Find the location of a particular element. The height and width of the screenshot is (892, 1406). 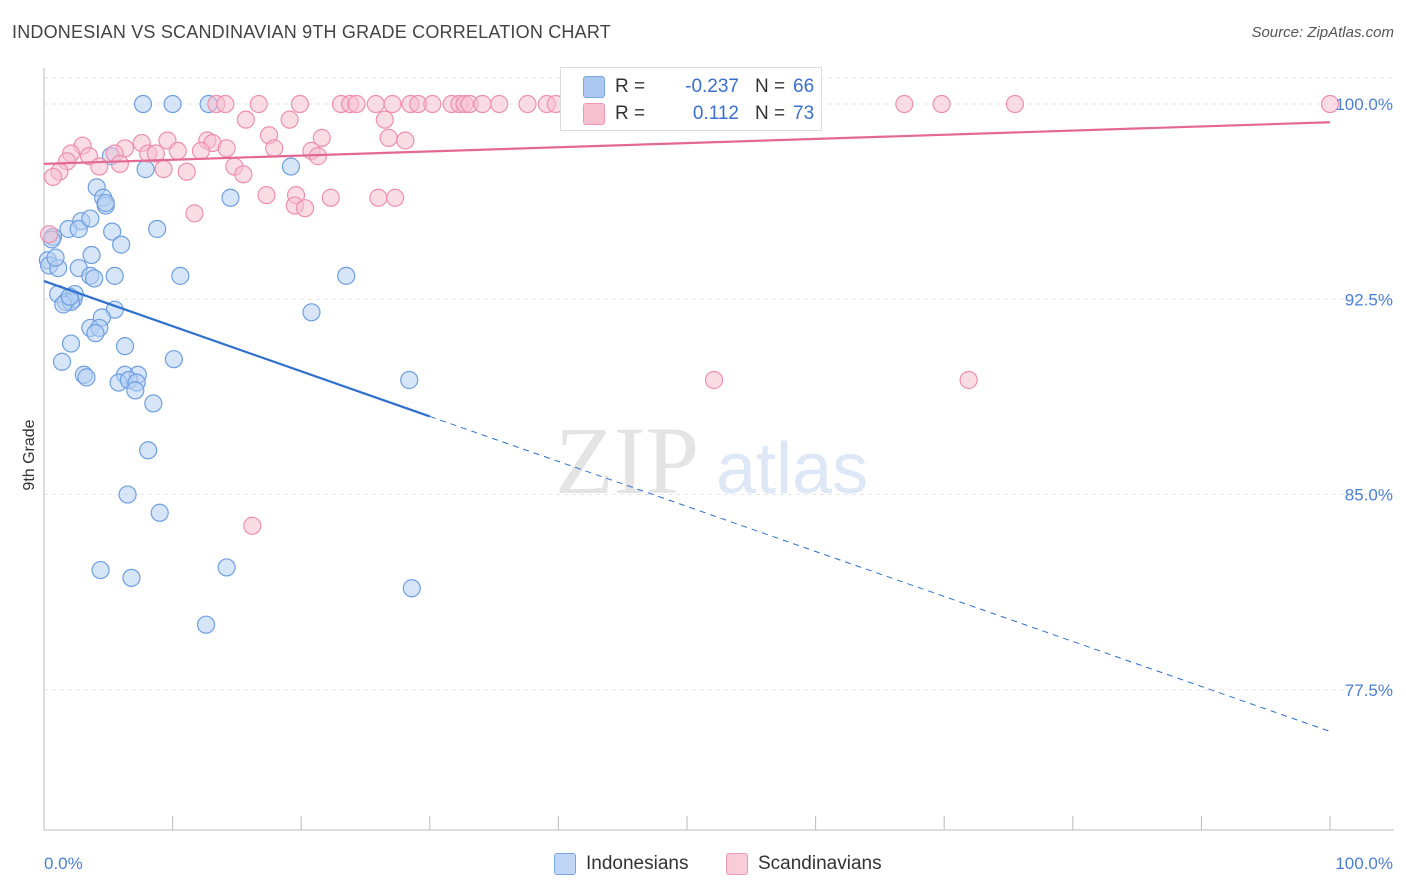

y-tick-label: 85.0% is located at coordinates (1369, 495).